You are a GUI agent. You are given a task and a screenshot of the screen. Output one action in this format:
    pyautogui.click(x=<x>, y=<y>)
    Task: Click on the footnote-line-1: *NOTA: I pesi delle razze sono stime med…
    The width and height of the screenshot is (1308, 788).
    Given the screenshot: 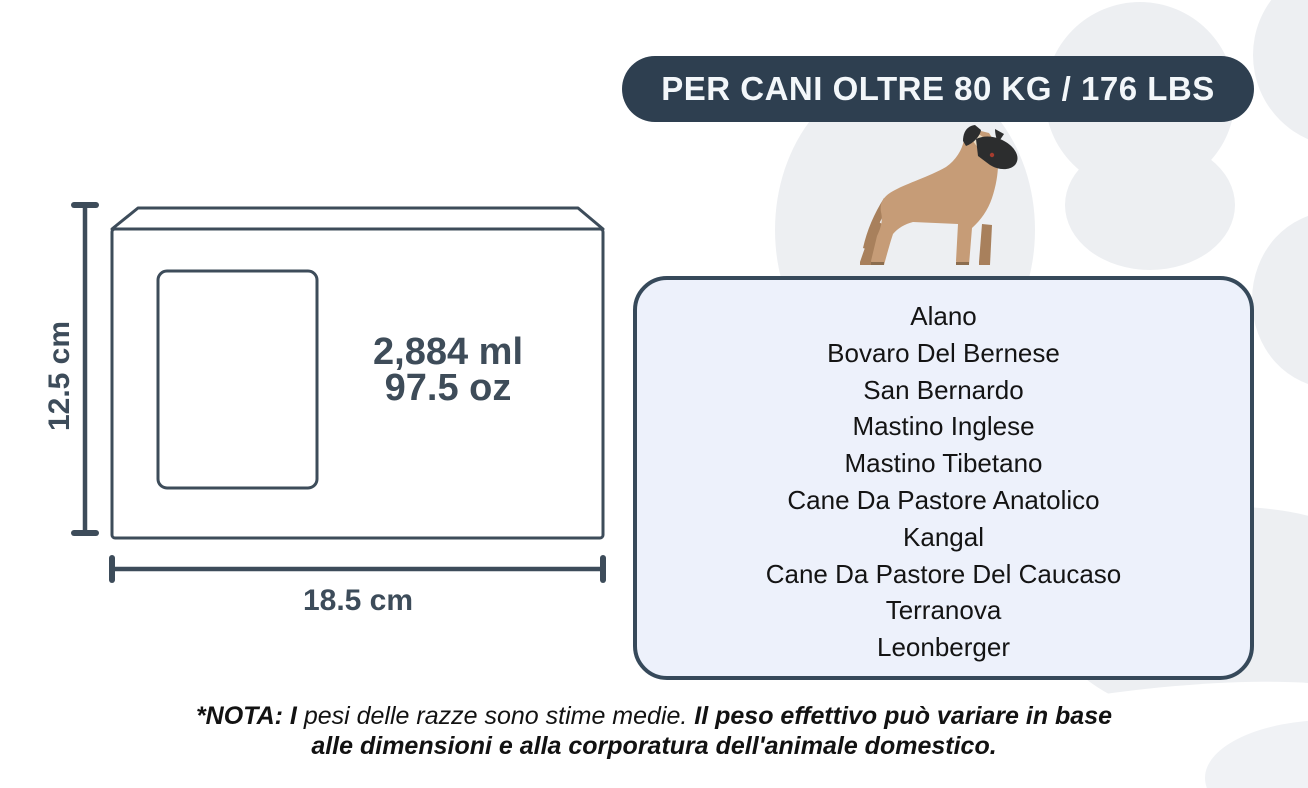 What is the action you would take?
    pyautogui.click(x=654, y=716)
    